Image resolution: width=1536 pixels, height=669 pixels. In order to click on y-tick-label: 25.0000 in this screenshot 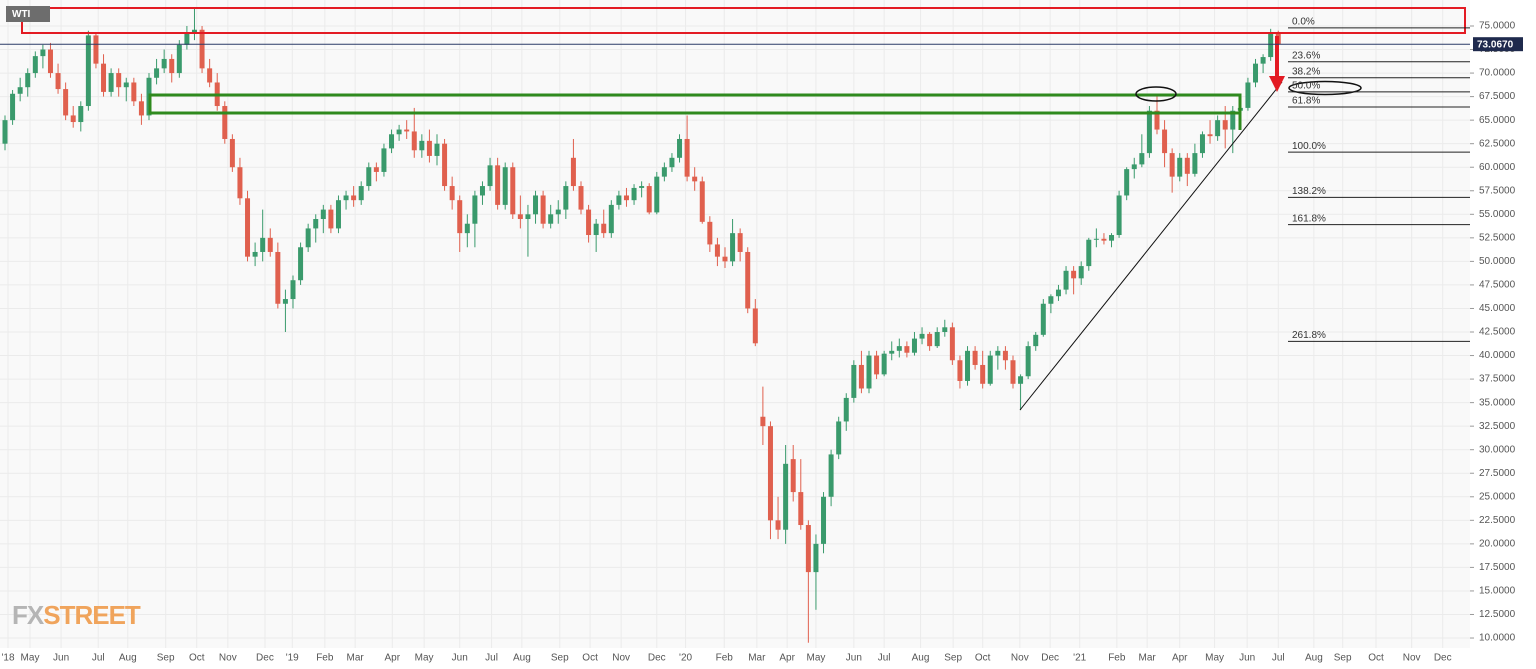, I will do `click(1497, 496)`.